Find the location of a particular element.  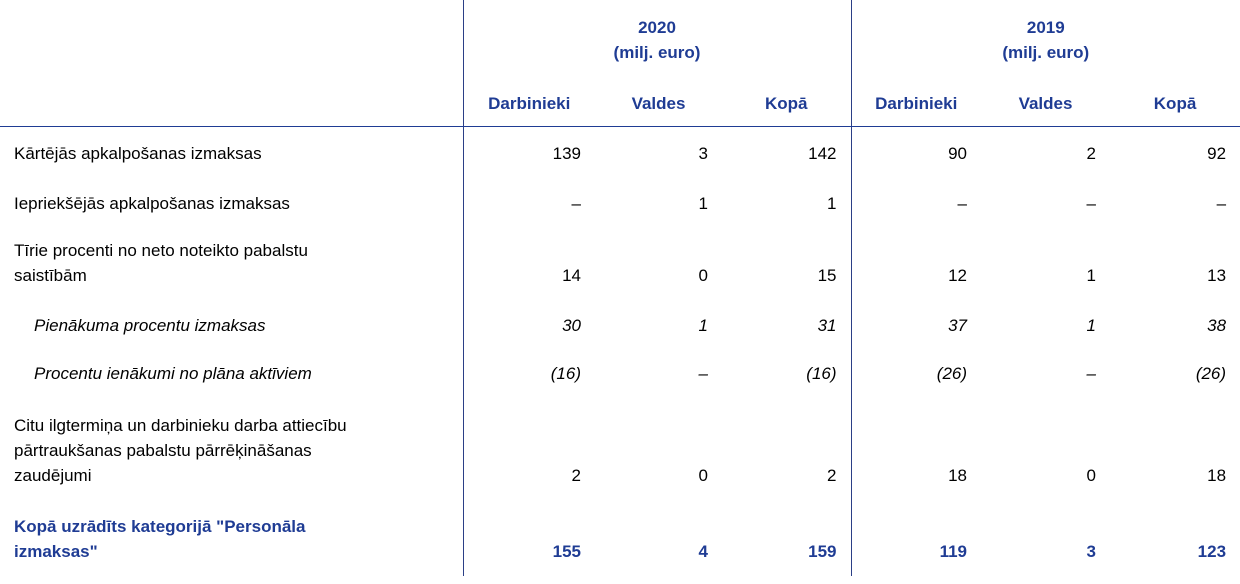

cell: 4 is located at coordinates (703, 551).